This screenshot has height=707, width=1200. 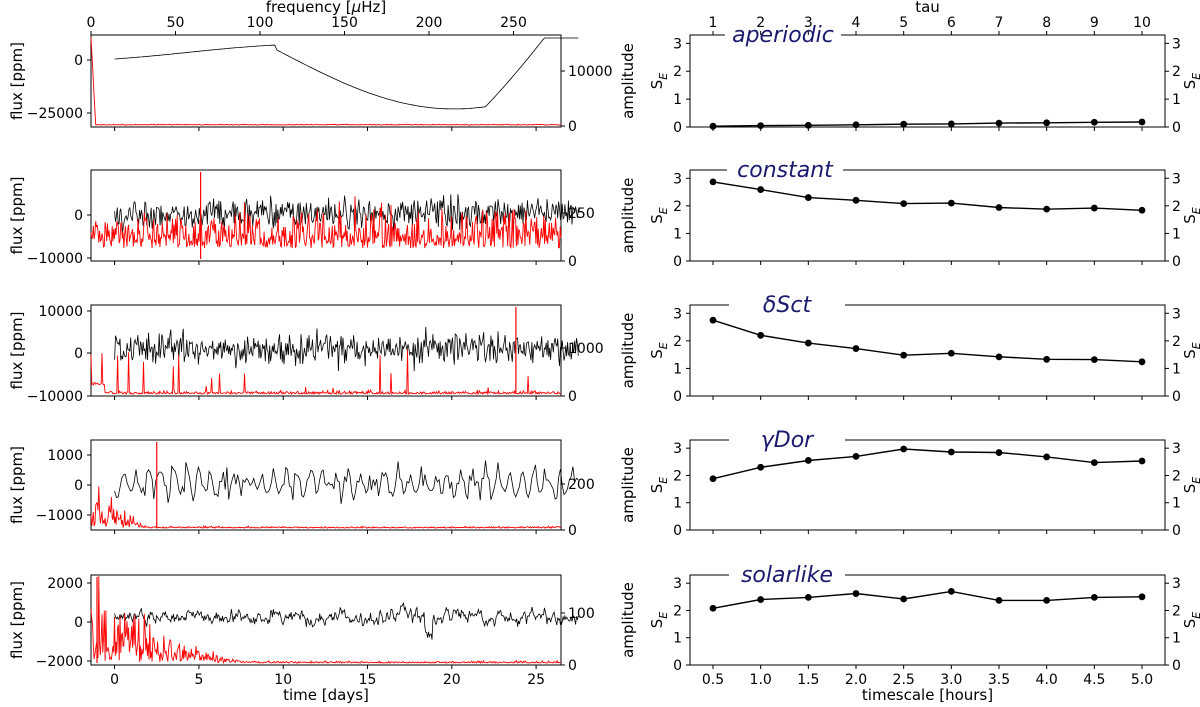 I want to click on class-label: δSct, so click(x=788, y=305).